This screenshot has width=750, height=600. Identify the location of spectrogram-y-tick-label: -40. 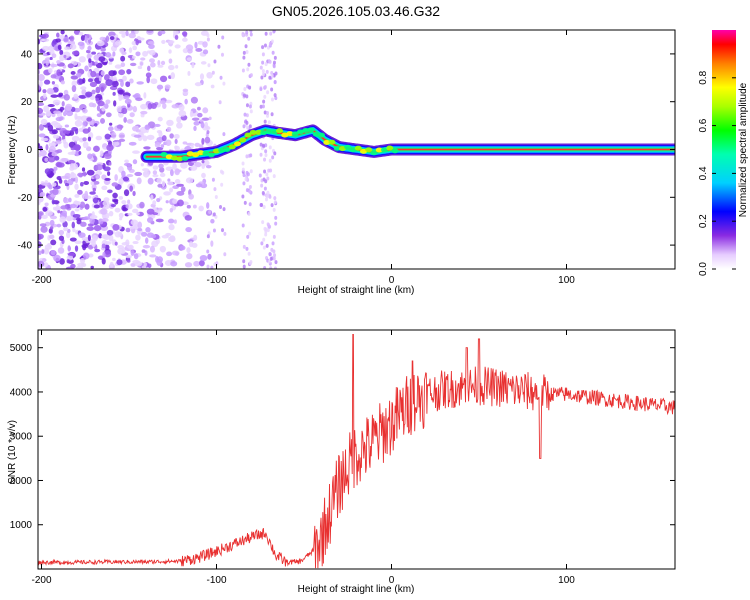
(25, 246).